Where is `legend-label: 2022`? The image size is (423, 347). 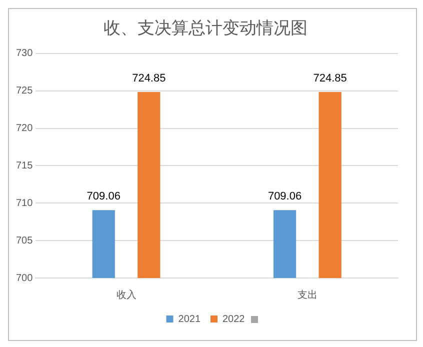
legend-label: 2022 is located at coordinates (234, 319).